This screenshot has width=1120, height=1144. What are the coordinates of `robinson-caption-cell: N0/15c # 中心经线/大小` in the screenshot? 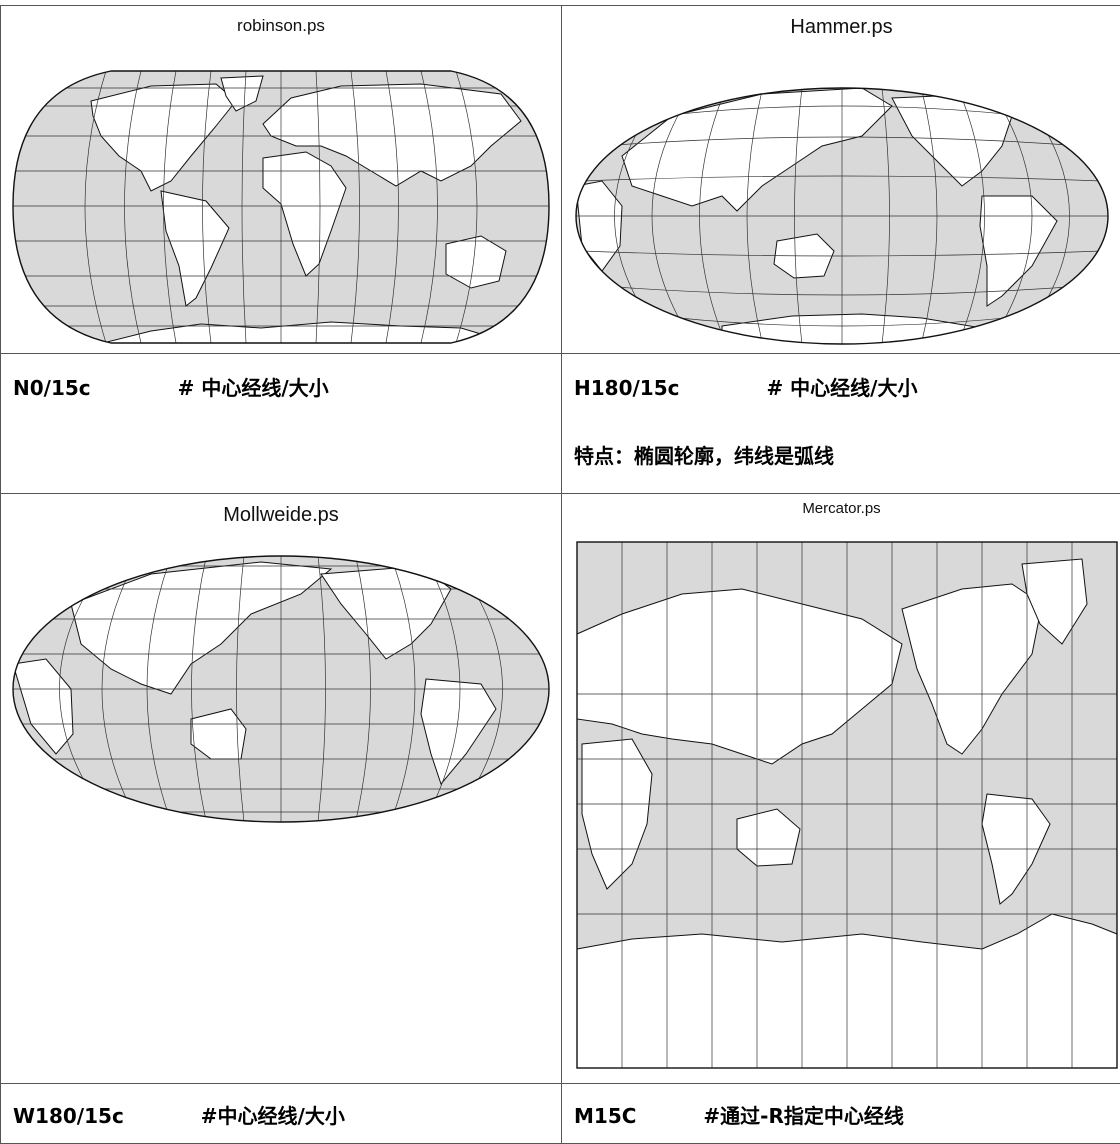 It's located at (281, 424).